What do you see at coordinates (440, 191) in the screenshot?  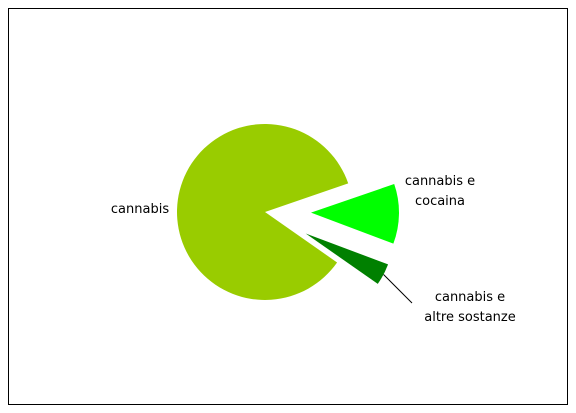 I see `slice-label: cannabis e cocaina` at bounding box center [440, 191].